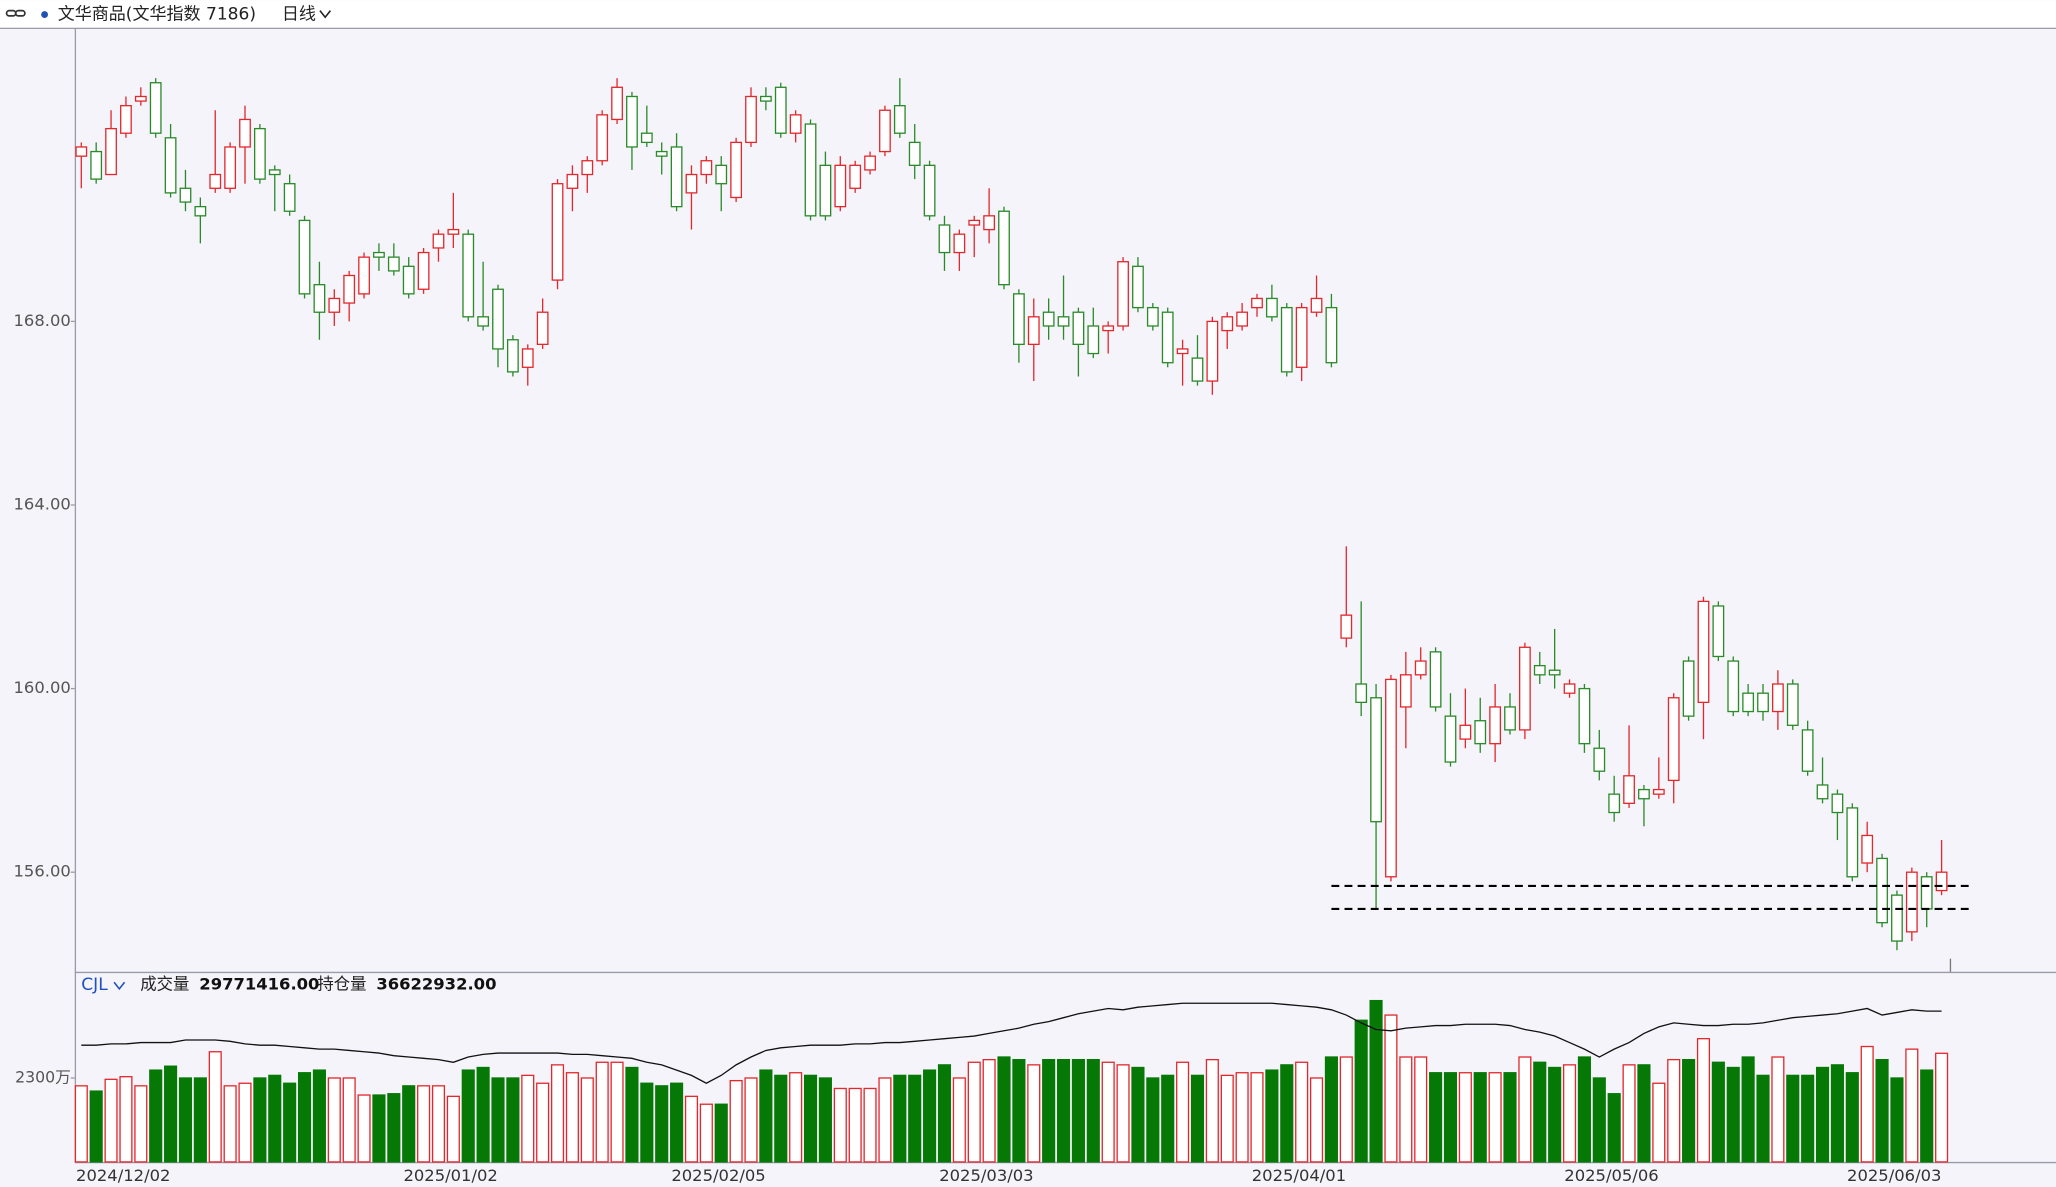 The width and height of the screenshot is (2056, 1187). Describe the element at coordinates (1299, 1175) in the screenshot. I see `x-tick-label: 2025/04/01` at that location.